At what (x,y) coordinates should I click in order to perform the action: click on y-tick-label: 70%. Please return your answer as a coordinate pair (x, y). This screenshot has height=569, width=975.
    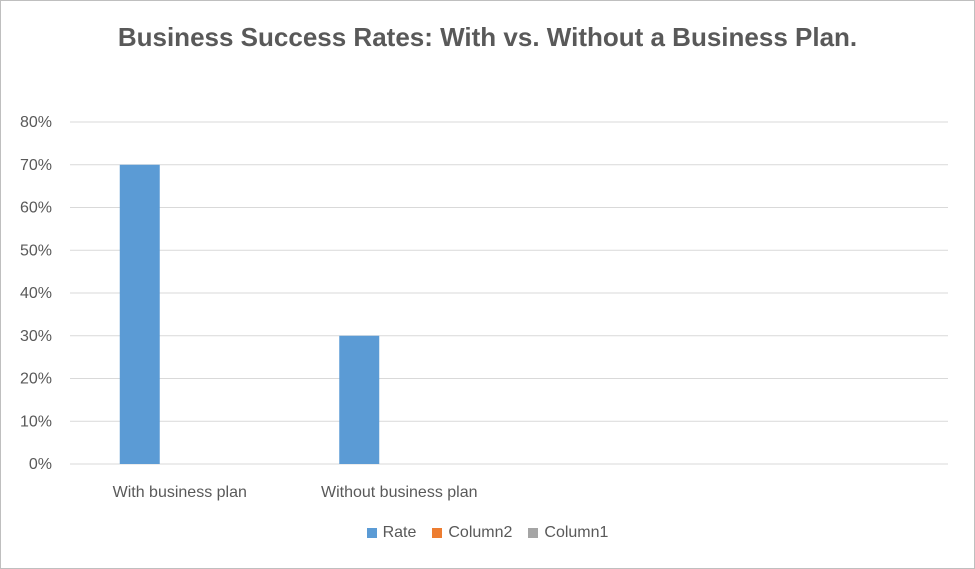
    Looking at the image, I should click on (36, 165).